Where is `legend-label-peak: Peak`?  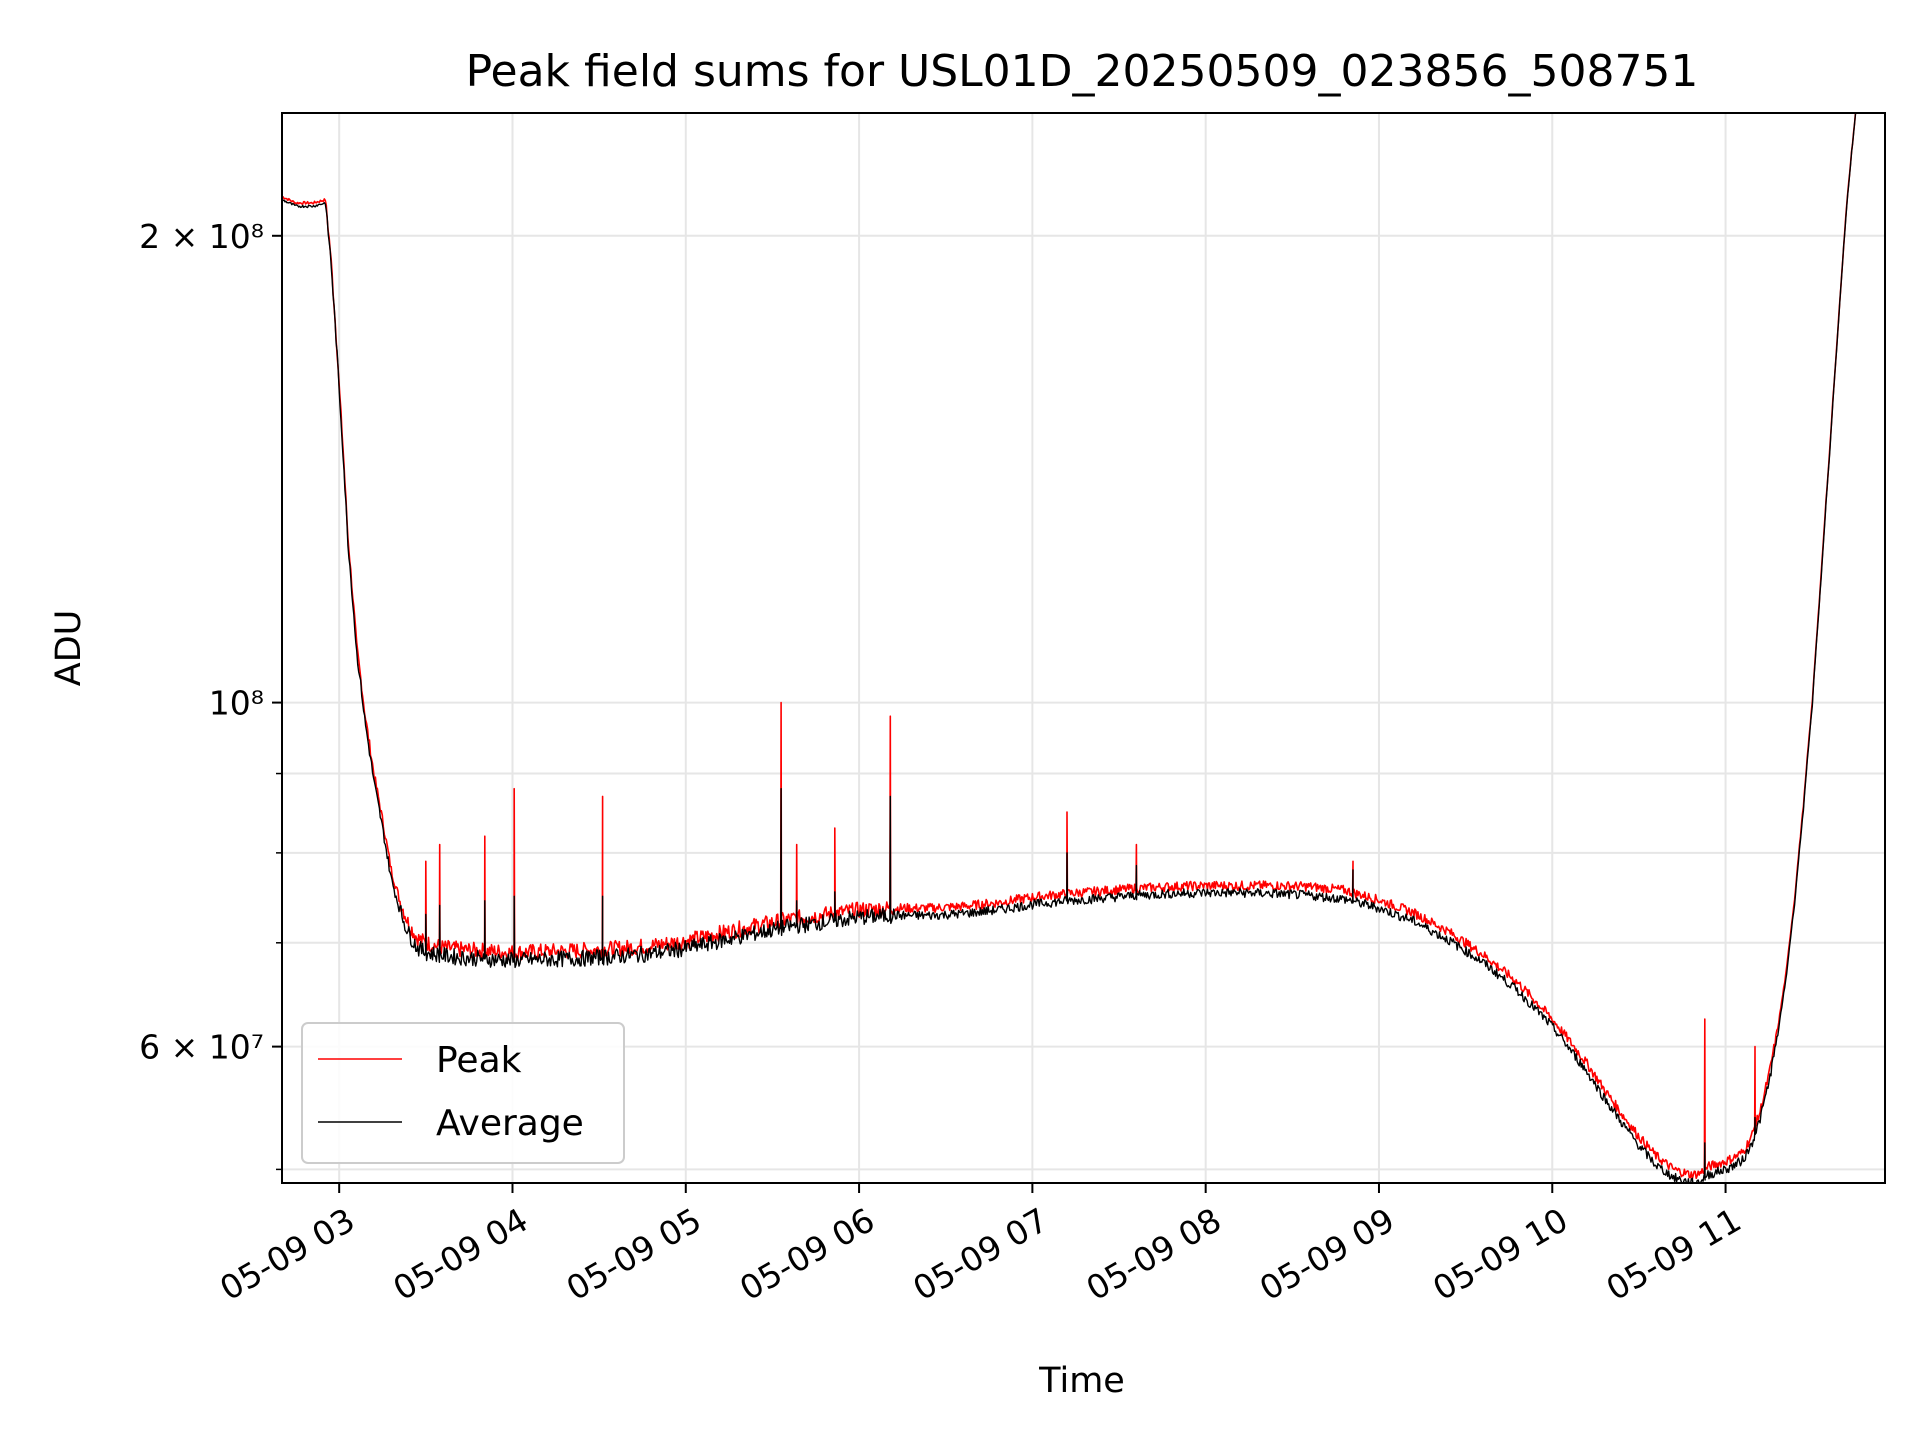
legend-label-peak: Peak is located at coordinates (479, 1060).